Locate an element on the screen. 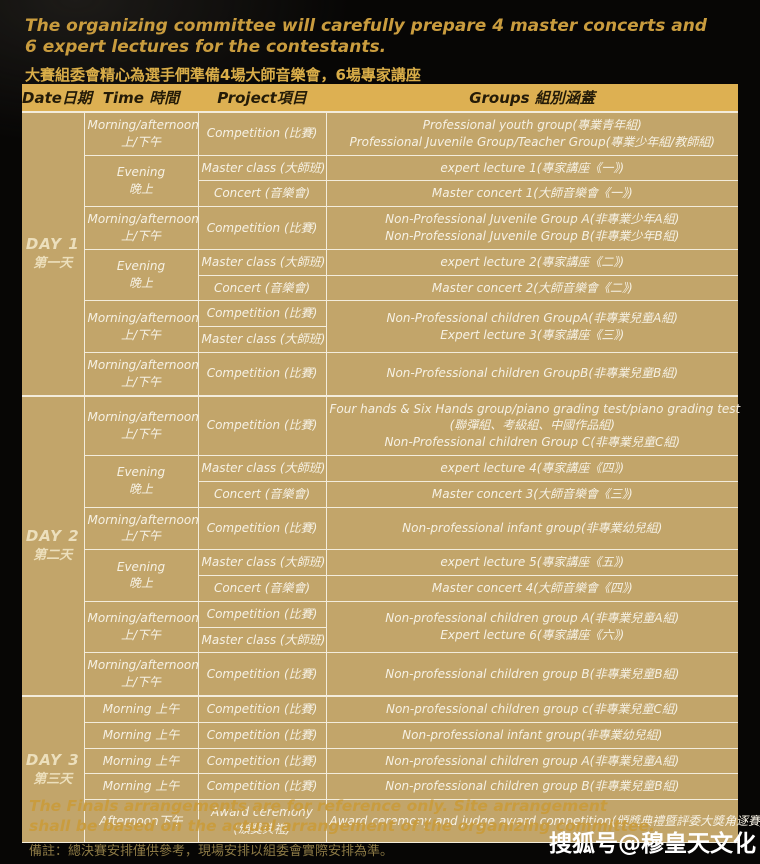 Image resolution: width=760 pixels, height=864 pixels. groups-text: expert lecture 1(專家講座《一》) is located at coordinates (532, 167).